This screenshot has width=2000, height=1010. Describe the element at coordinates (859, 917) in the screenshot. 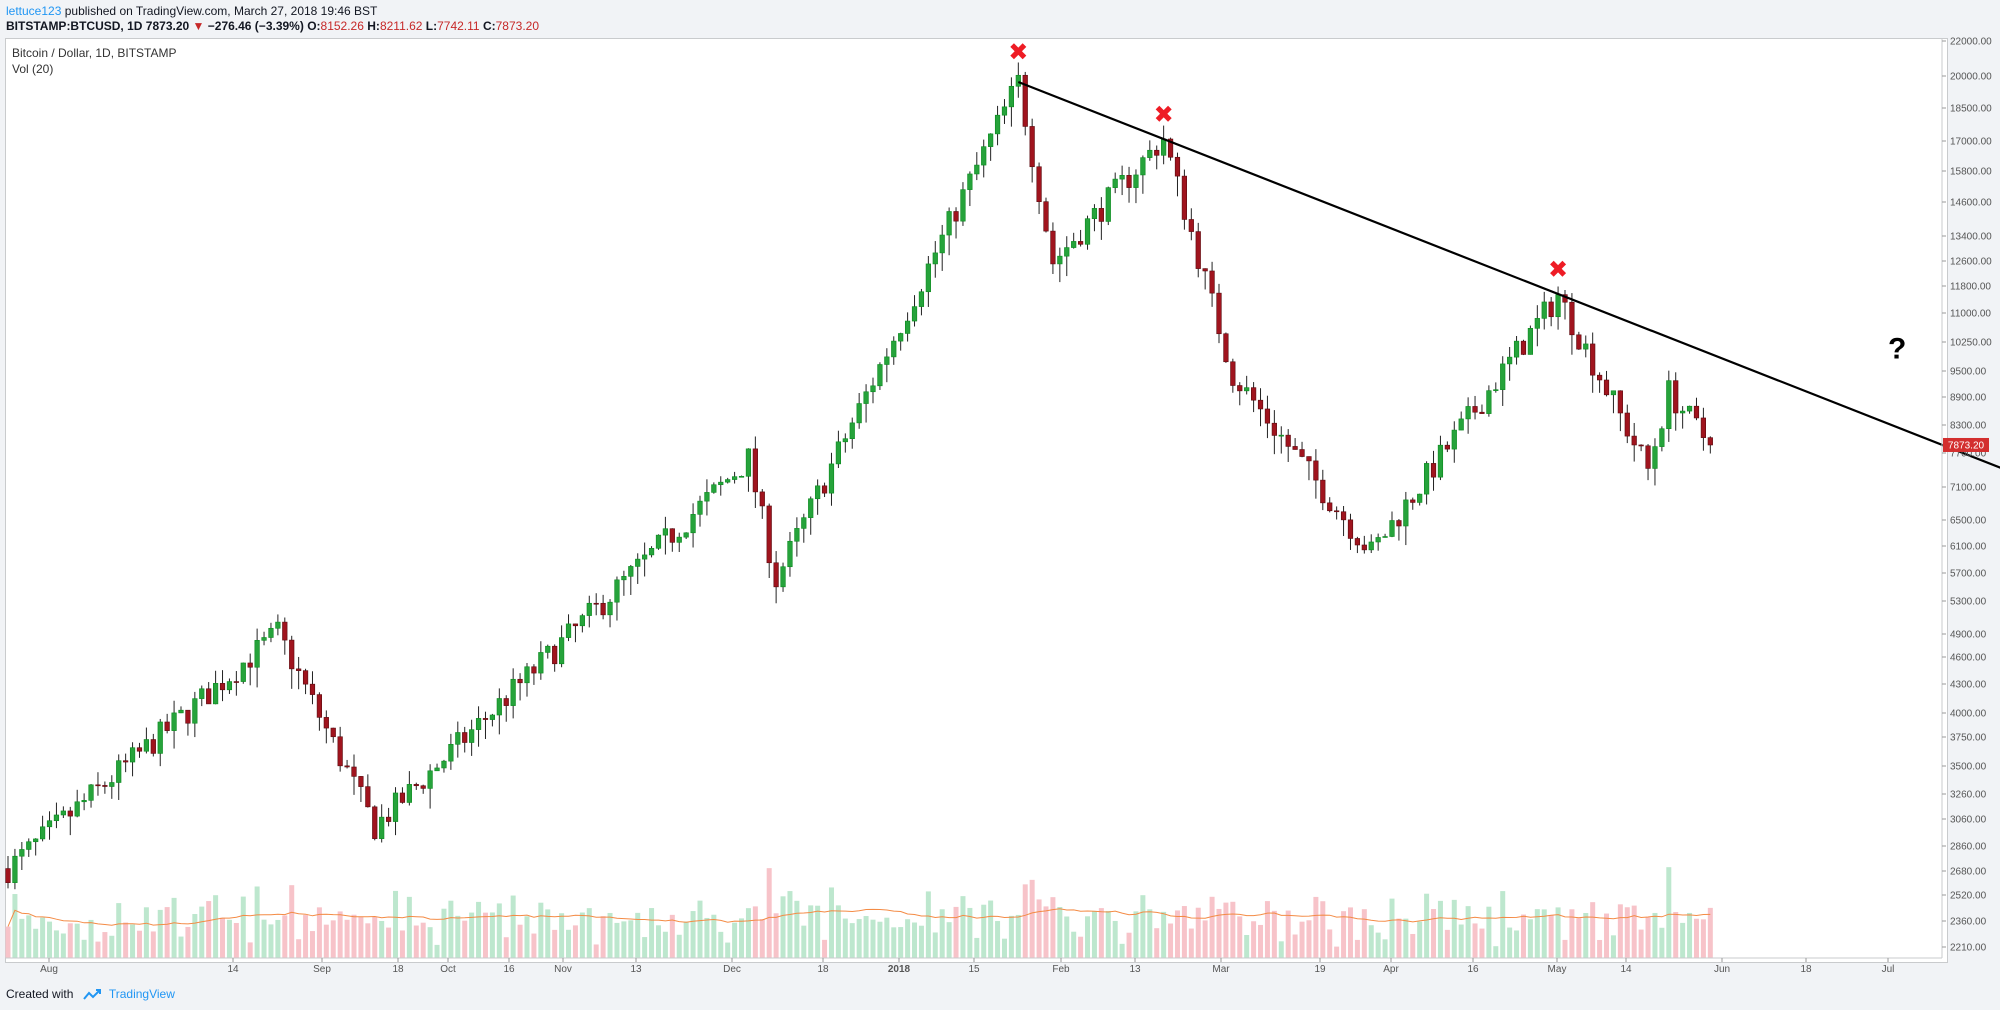

I see `volume-moving-average` at that location.